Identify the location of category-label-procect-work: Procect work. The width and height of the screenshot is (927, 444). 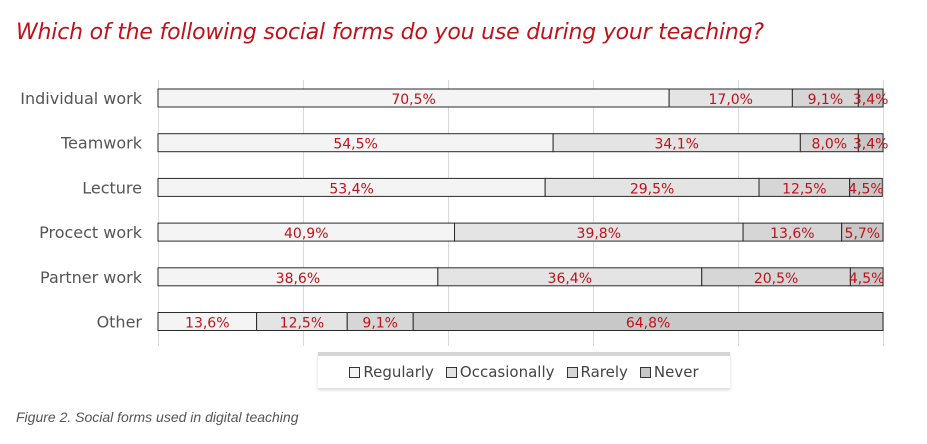
(91, 232).